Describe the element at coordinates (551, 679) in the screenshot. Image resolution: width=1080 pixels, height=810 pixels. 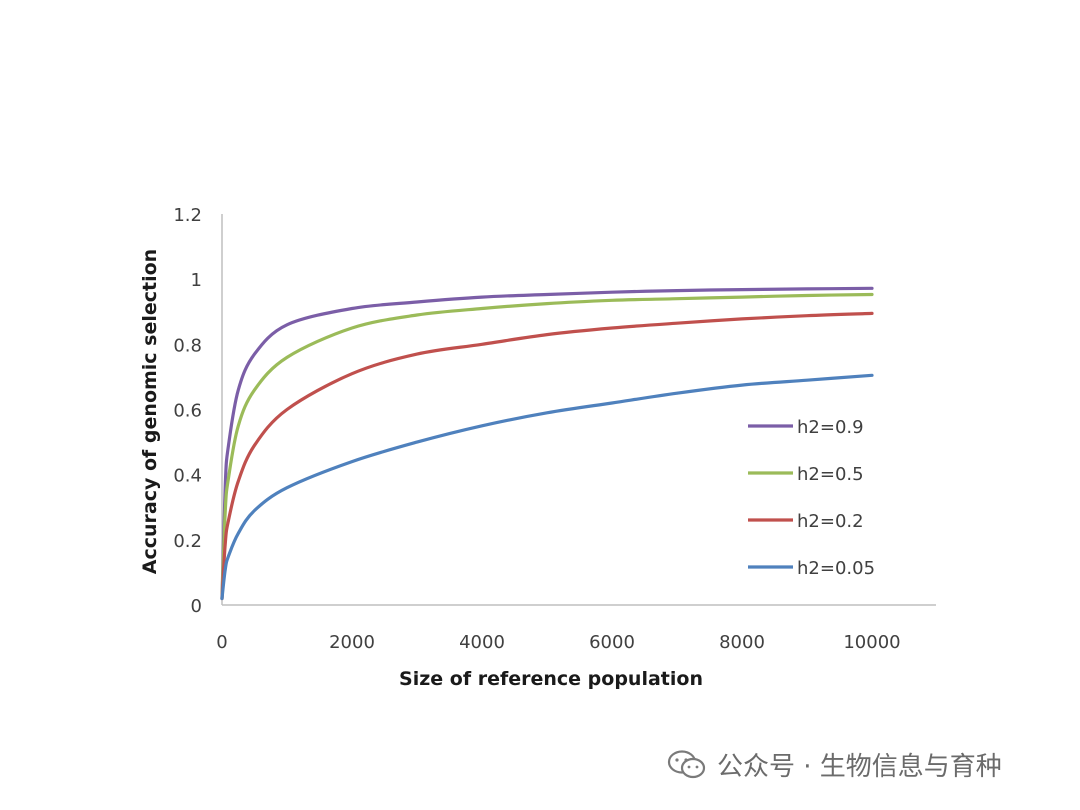
I see `x-axis-title: Size of reference population` at that location.